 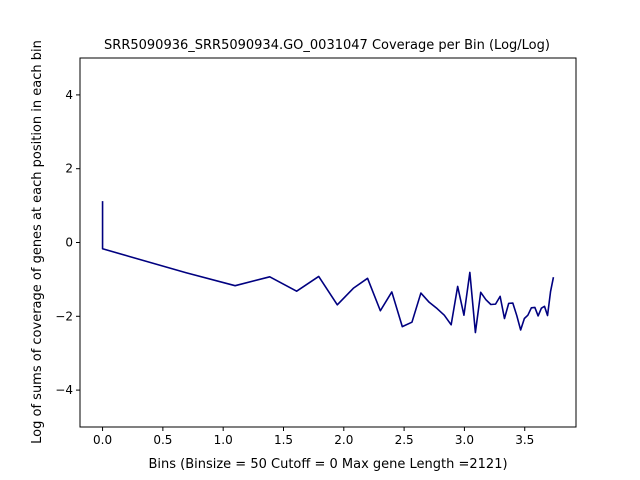 I want to click on x-tick-label: 3.0, so click(x=464, y=440).